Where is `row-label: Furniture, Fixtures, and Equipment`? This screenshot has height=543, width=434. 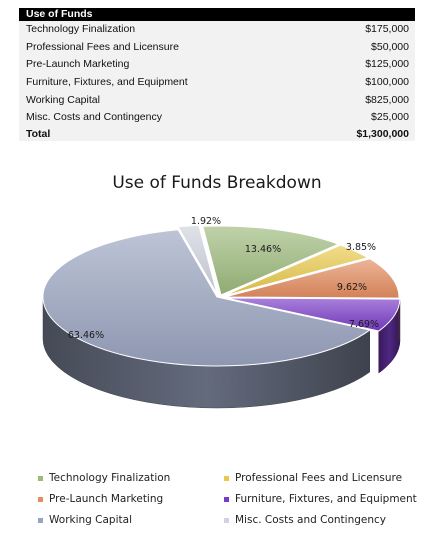
row-label: Furniture, Fixtures, and Equipment is located at coordinates (169, 82).